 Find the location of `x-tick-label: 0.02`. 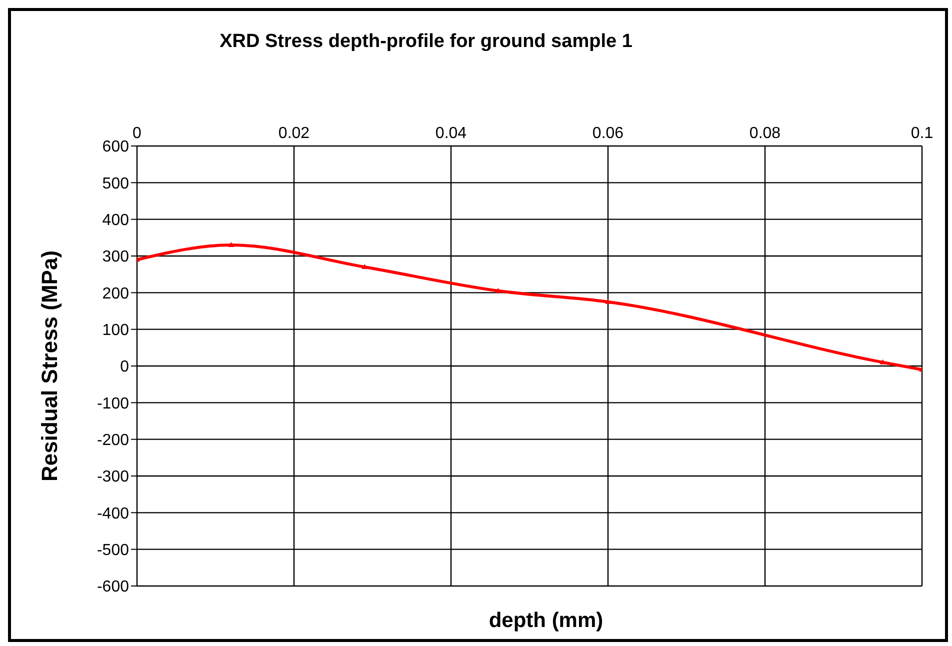

x-tick-label: 0.02 is located at coordinates (294, 133).